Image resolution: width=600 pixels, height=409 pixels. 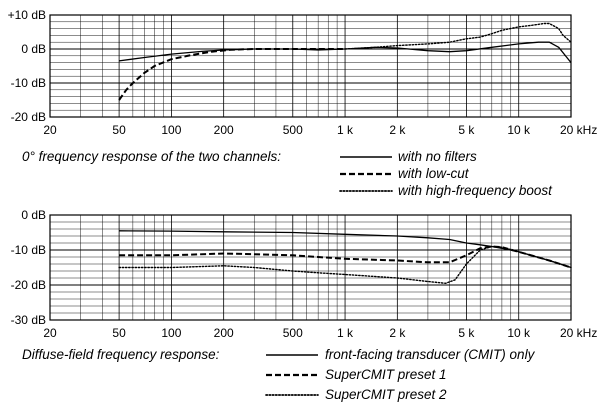 I want to click on legend-label: SuperCMIT preset 1, so click(x=386, y=374).